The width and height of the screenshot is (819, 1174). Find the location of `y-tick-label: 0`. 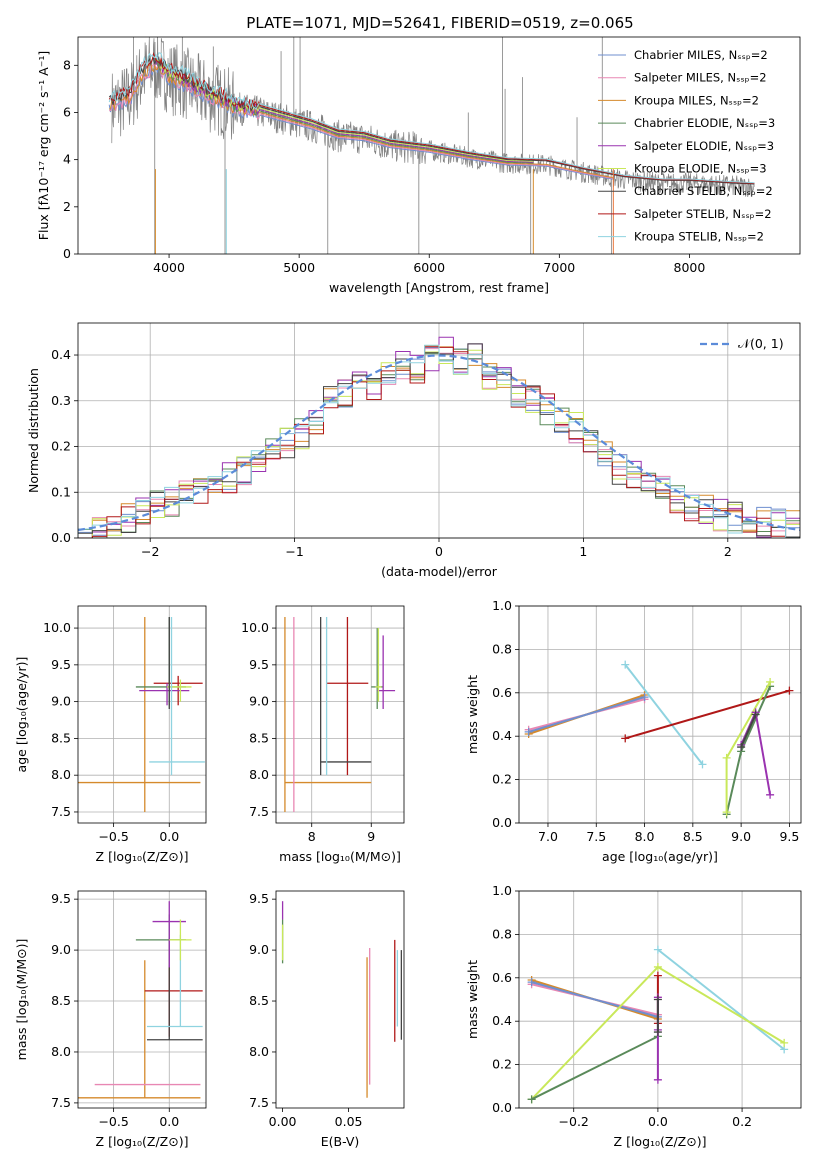

y-tick-label: 0 is located at coordinates (67, 253).